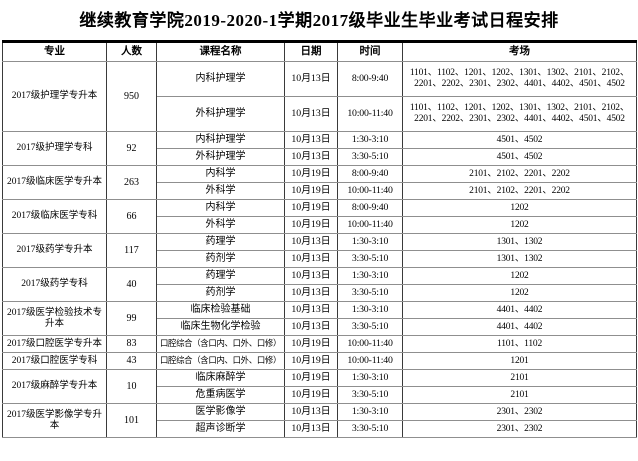 The height and width of the screenshot is (461, 638). I want to click on count-cell: 99, so click(131, 318).